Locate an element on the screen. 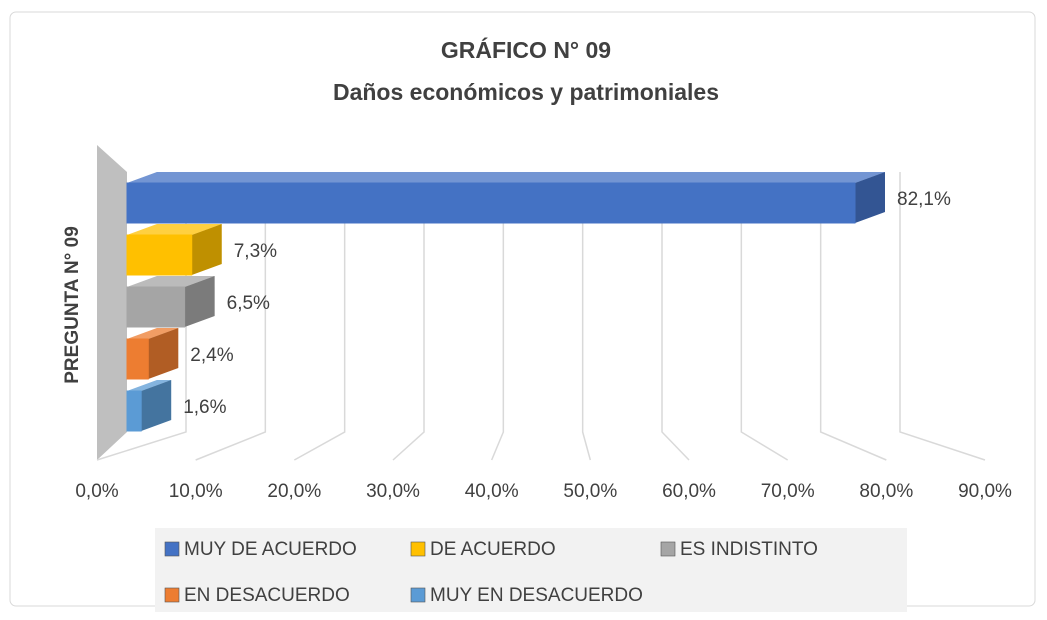 The width and height of the screenshot is (1047, 620). chart-subtitle: Daños económicos y patrimoniales is located at coordinates (526, 92).